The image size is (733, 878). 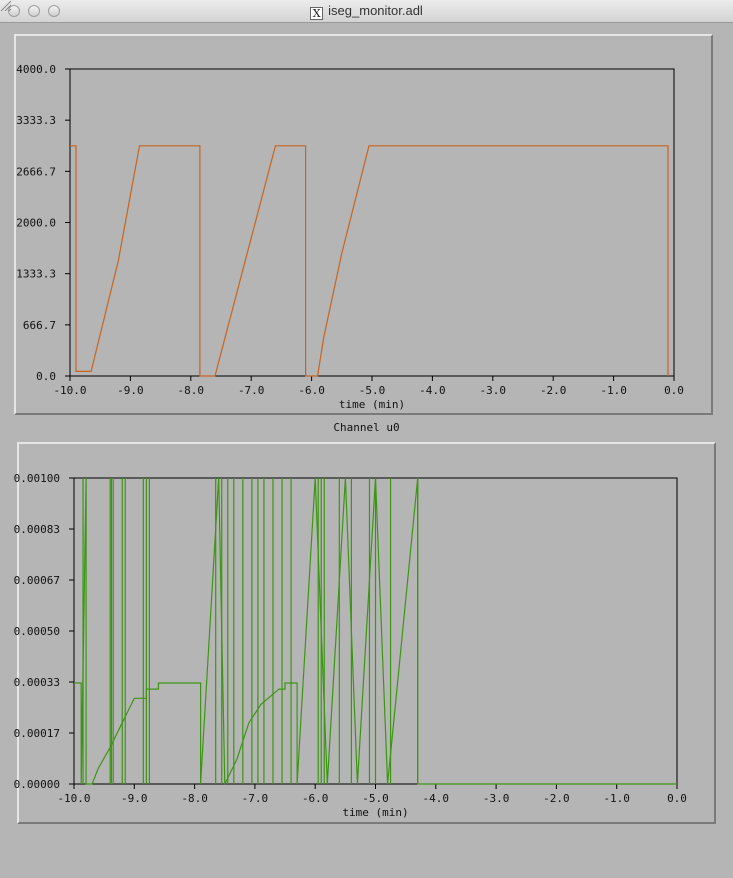 I want to click on y-tick-label: 0.00083, so click(x=37, y=529).